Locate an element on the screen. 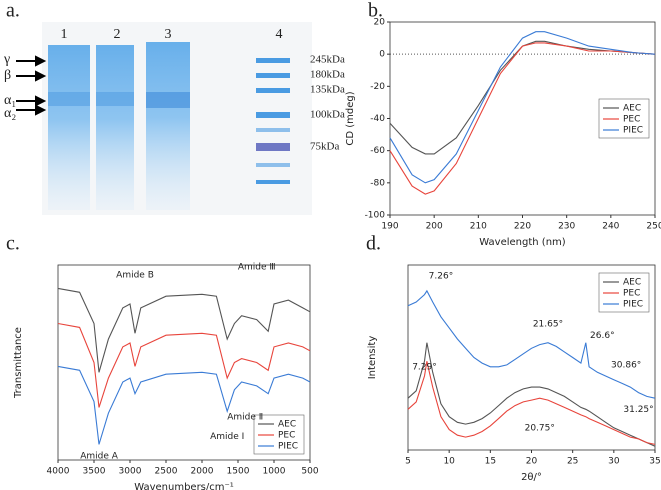 The height and width of the screenshot is (490, 661). y-axis-label: CD (mdeg) is located at coordinates (350, 118).